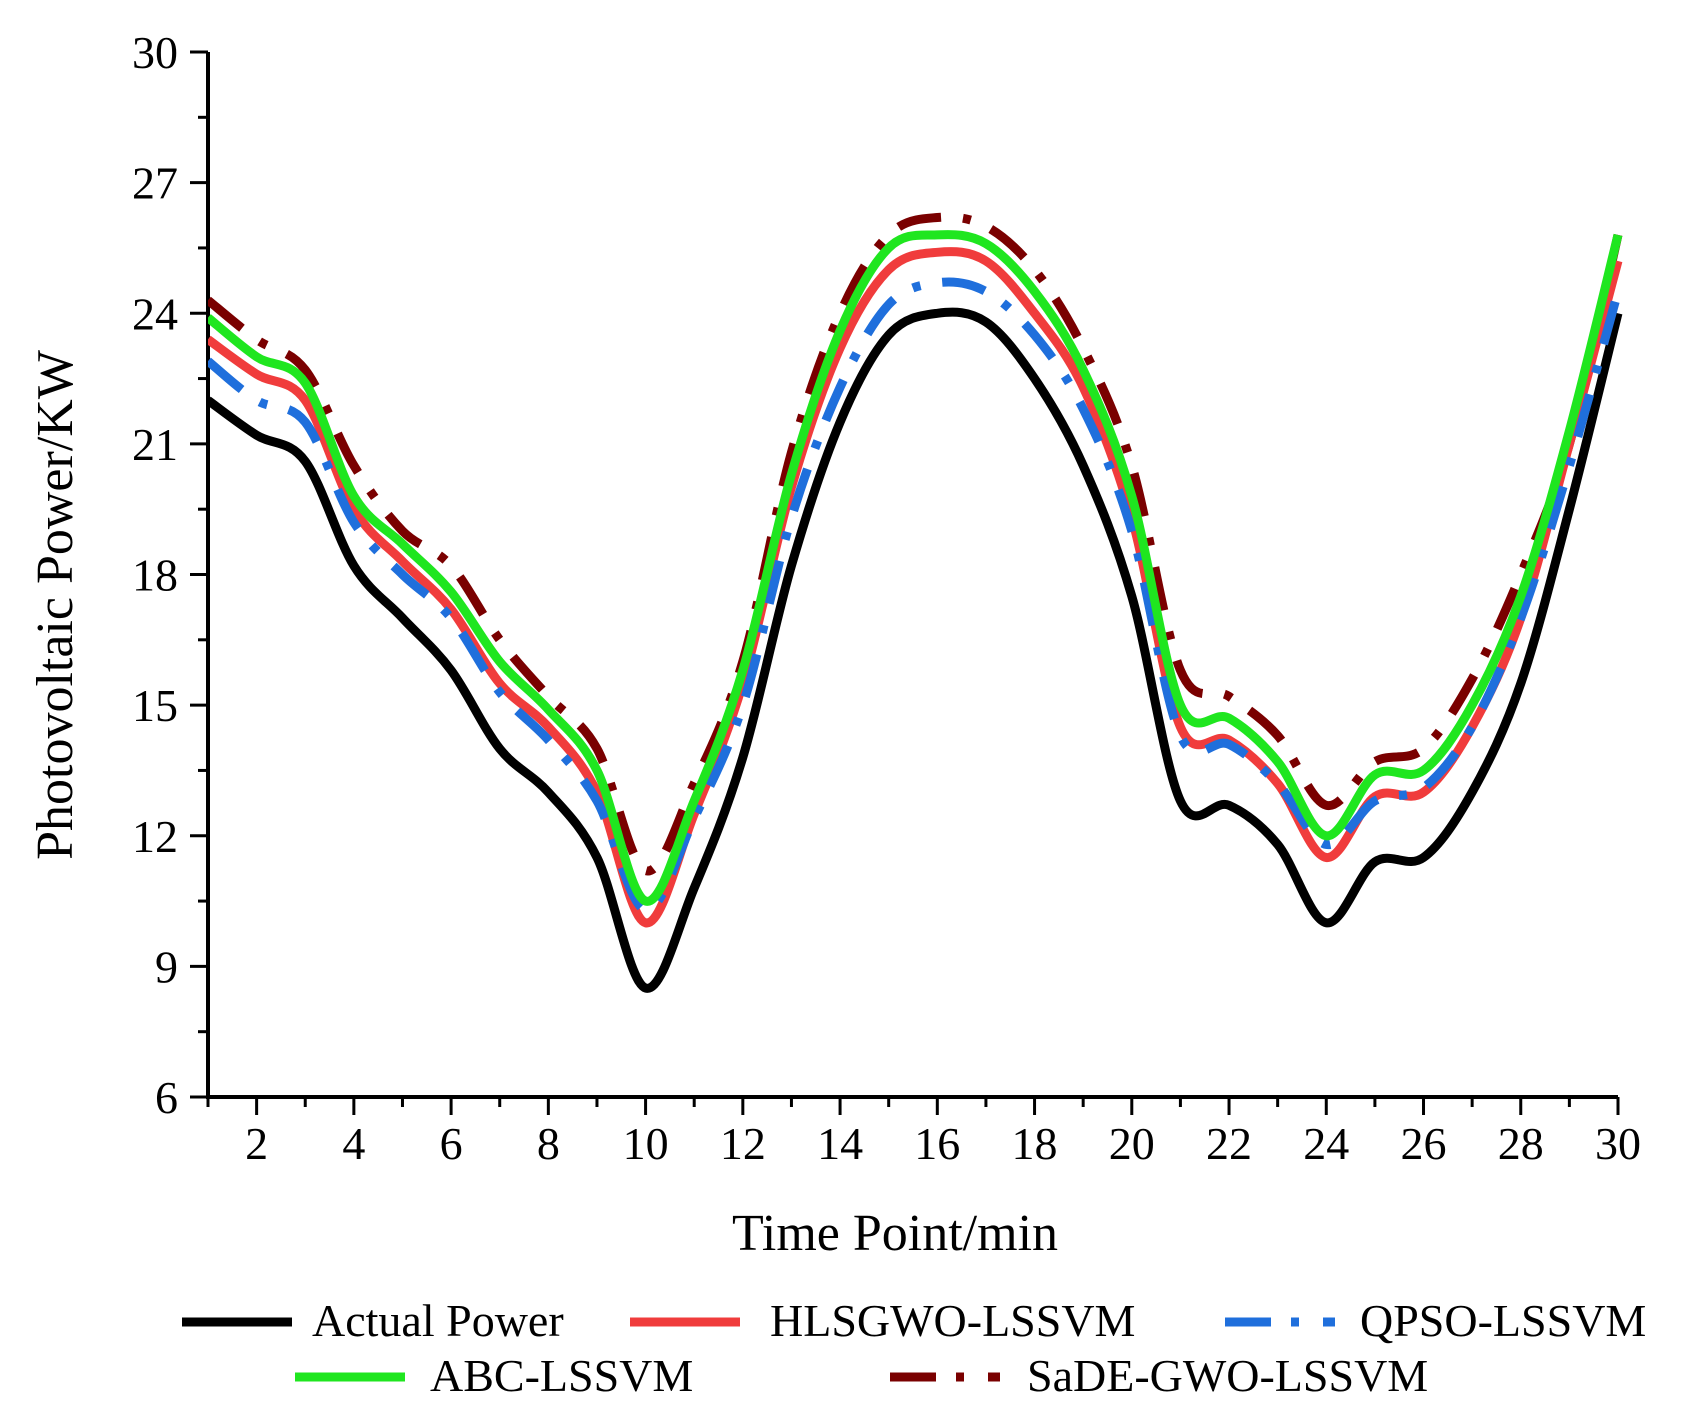  I want to click on y-tick-label: 21, so click(155, 444).